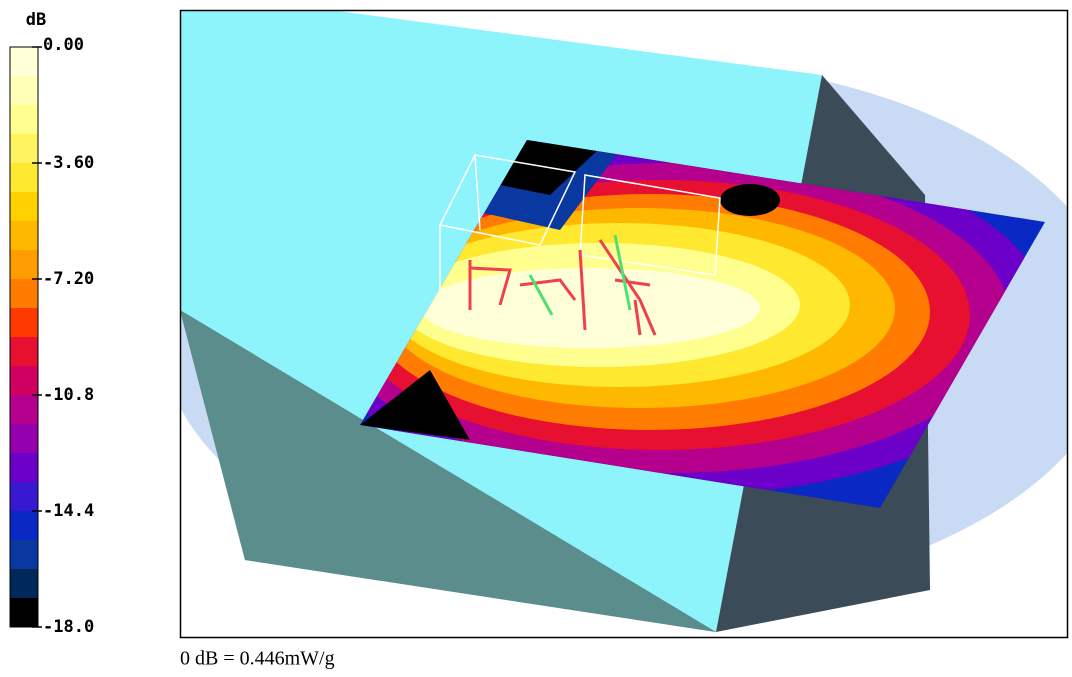 The width and height of the screenshot is (1072, 677). I want to click on colorbar-tick-label: 0.00, so click(63, 45).